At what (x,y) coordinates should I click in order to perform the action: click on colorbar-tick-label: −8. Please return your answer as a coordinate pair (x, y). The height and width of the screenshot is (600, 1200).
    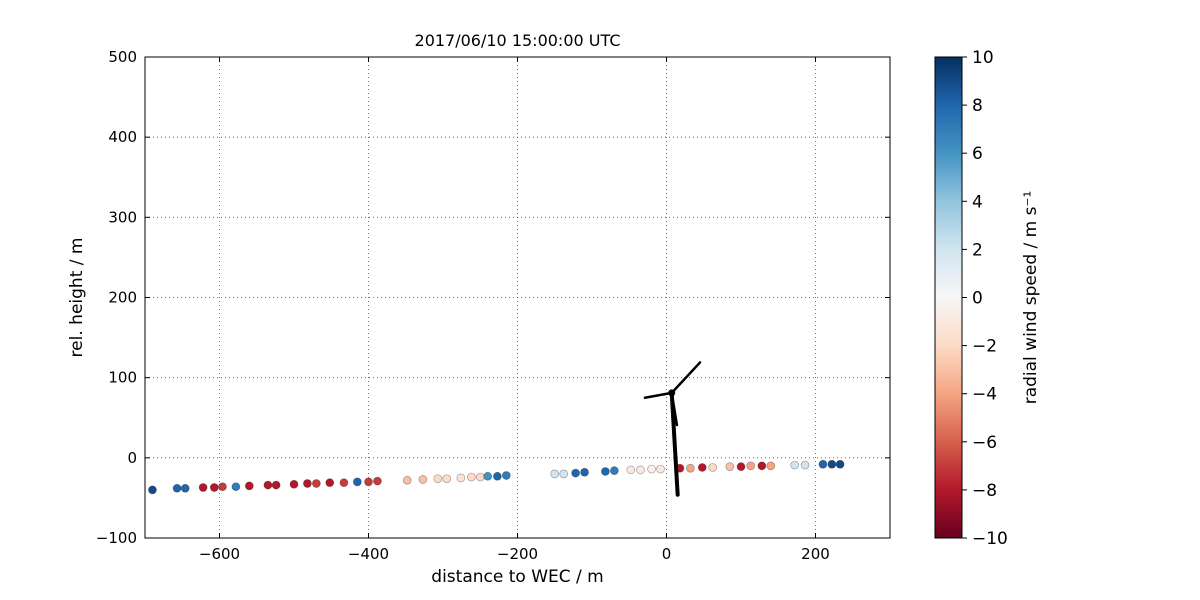
    Looking at the image, I should click on (984, 491).